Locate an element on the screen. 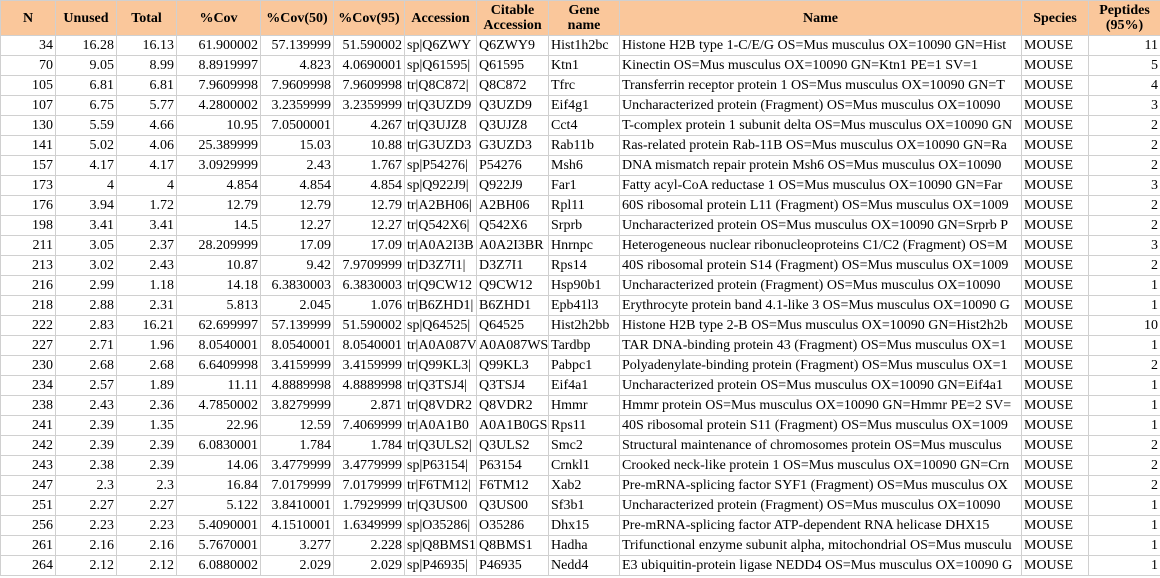 The width and height of the screenshot is (1160, 578). table-cell: 12.79 is located at coordinates (297, 205).